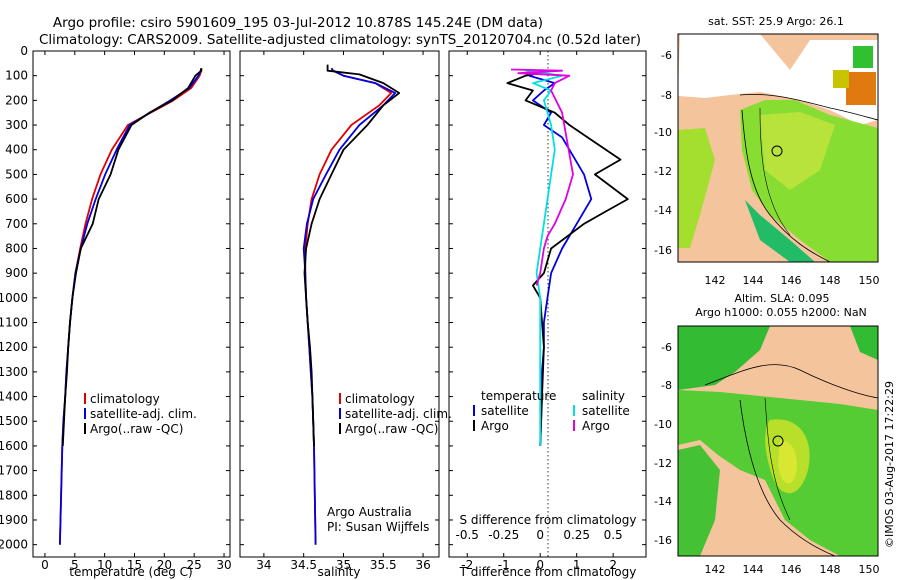 The width and height of the screenshot is (900, 580). Describe the element at coordinates (576, 535) in the screenshot. I see `s-tick-label: 0.25` at that location.